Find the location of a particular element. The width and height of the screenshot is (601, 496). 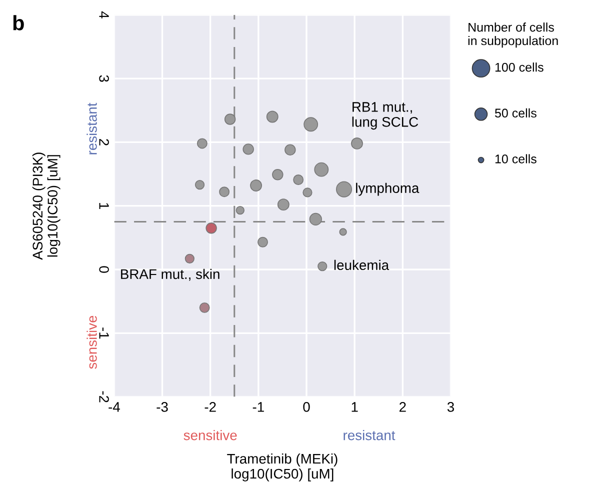

x-tick-label: 2 is located at coordinates (403, 407).